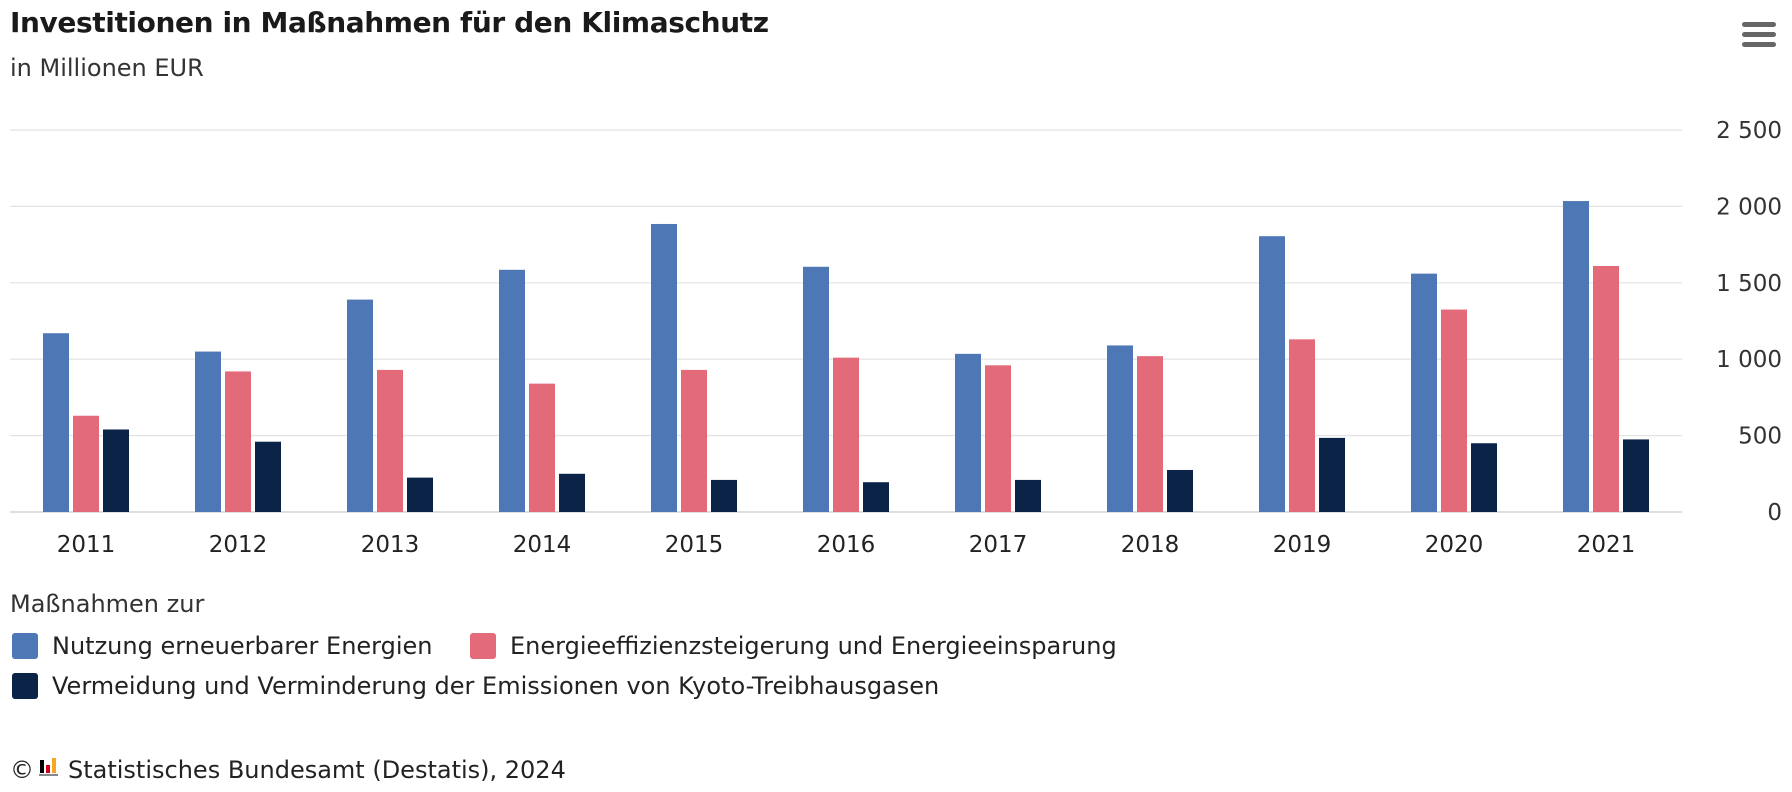  What do you see at coordinates (317, 770) in the screenshot?
I see `source-text: Statistisches Bundesamt (Destatis), 2024` at bounding box center [317, 770].